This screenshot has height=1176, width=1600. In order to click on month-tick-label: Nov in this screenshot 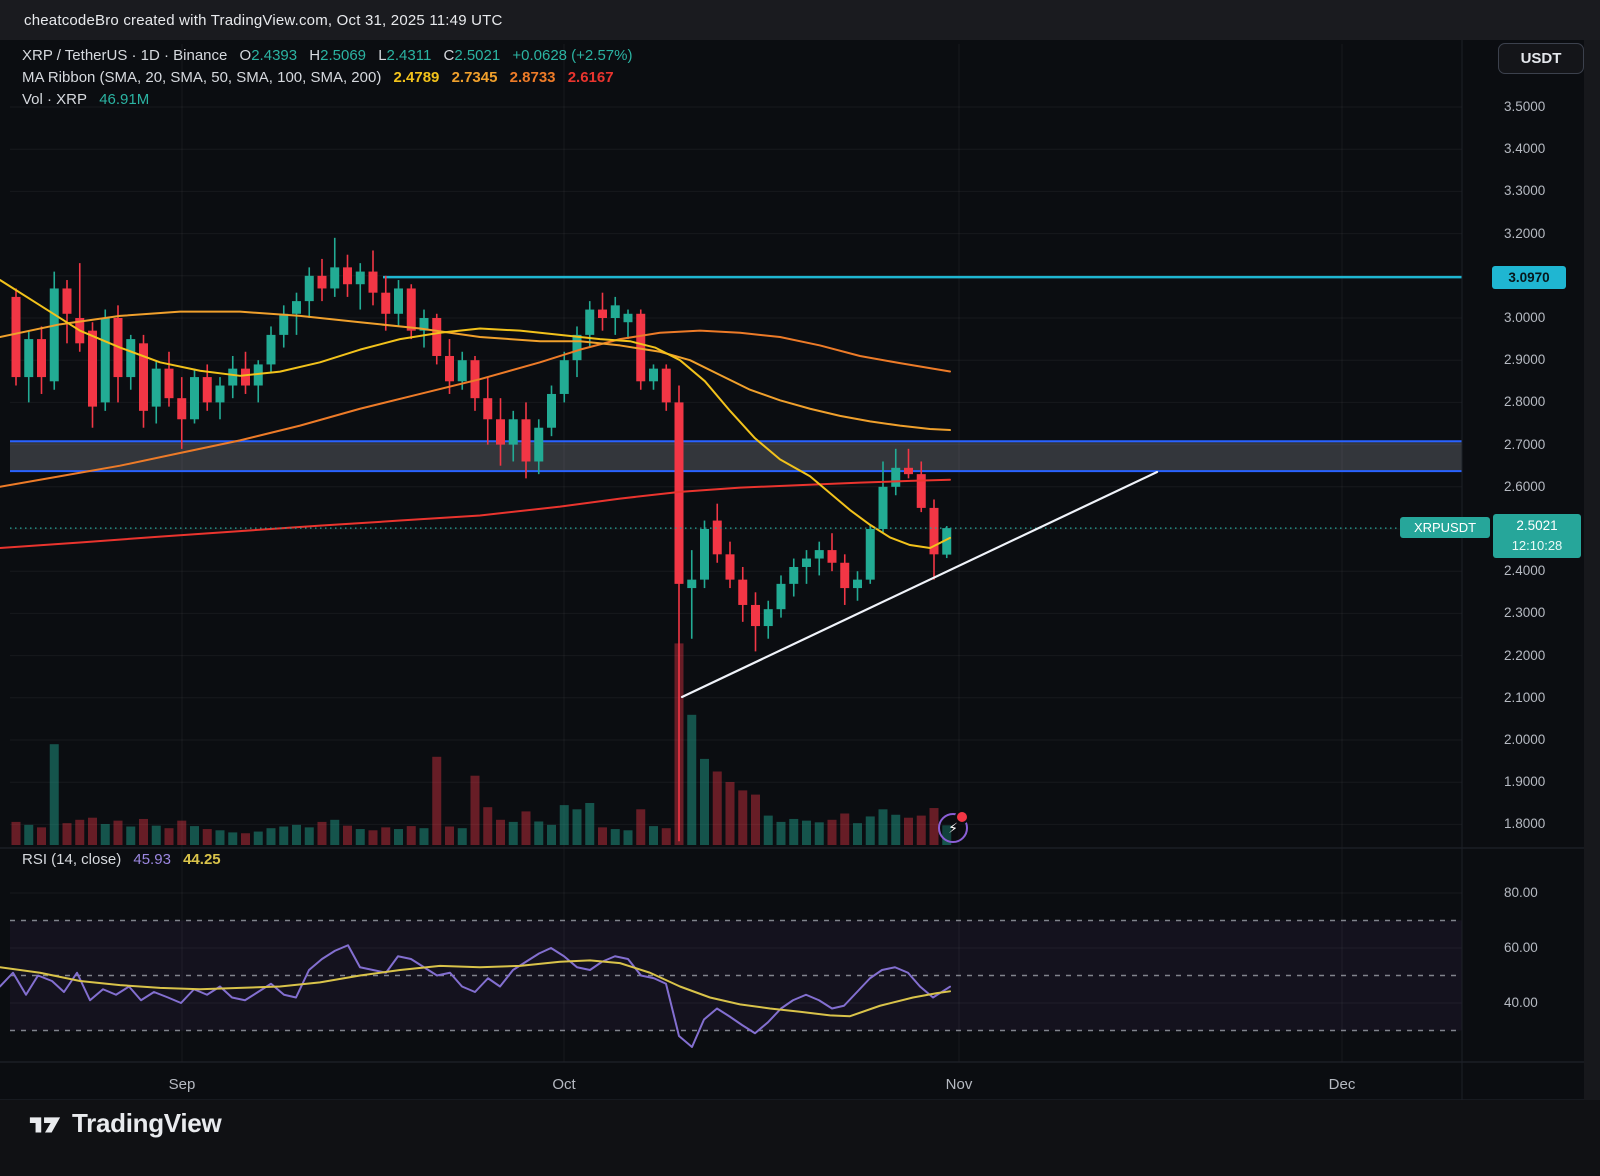, I will do `click(959, 1084)`.